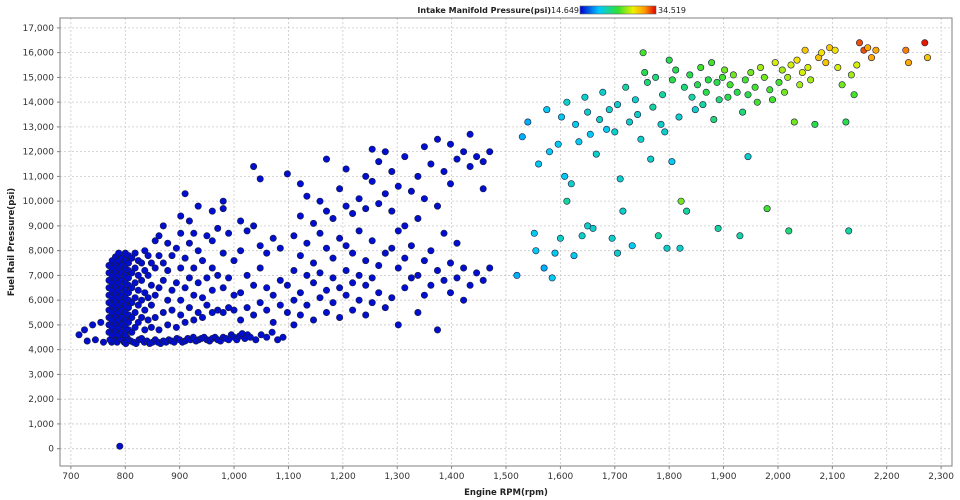 This screenshot has width=960, height=500. What do you see at coordinates (724, 477) in the screenshot?
I see `x-tick-label: 1,900` at bounding box center [724, 477].